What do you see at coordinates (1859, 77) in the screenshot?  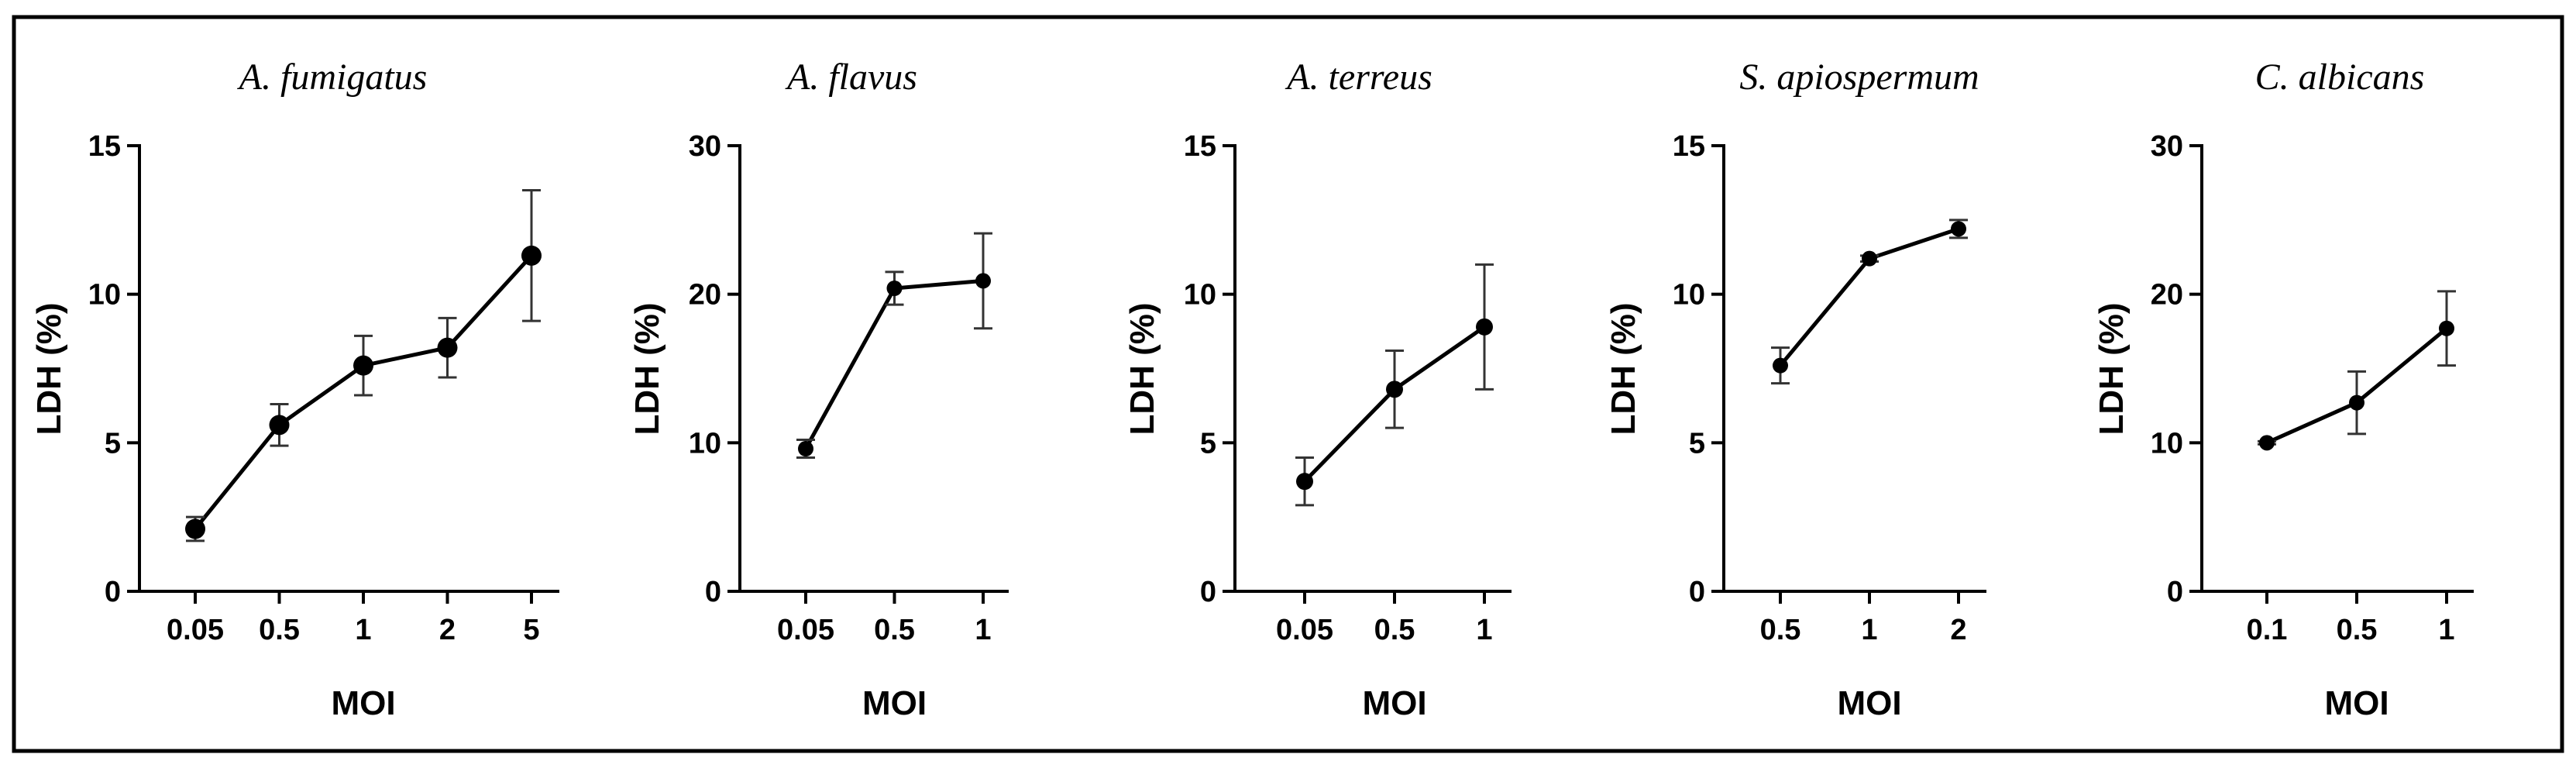 I see `chart-title: S. apiospermum` at bounding box center [1859, 77].